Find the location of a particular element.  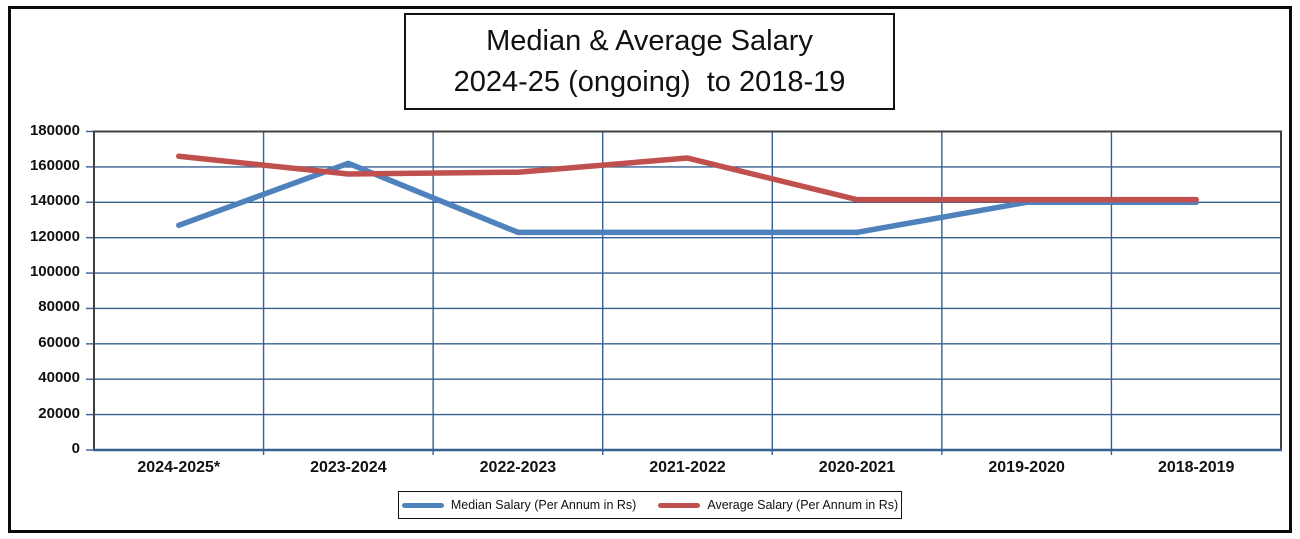

legend-label-median: Median Salary (Per Annum in Rs) is located at coordinates (543, 505).